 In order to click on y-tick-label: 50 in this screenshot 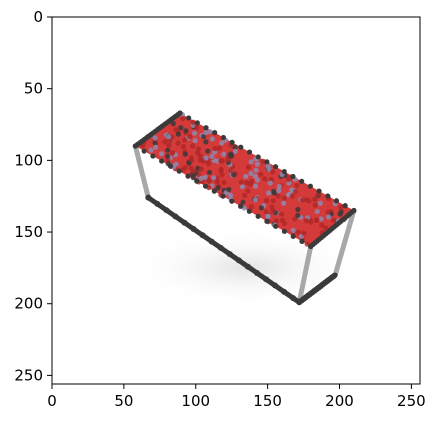, I will do `click(33, 89)`.